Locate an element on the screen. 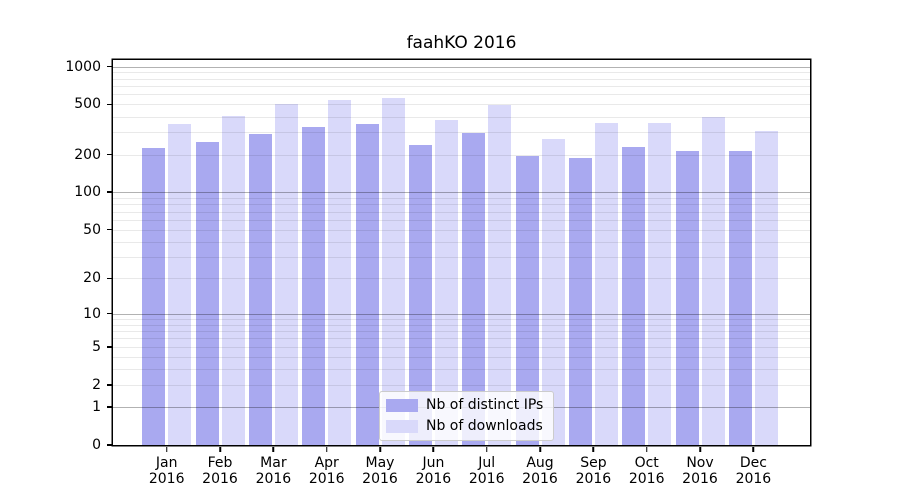 This screenshot has height=500, width=900. y-tick-label: 50 is located at coordinates (92, 229).